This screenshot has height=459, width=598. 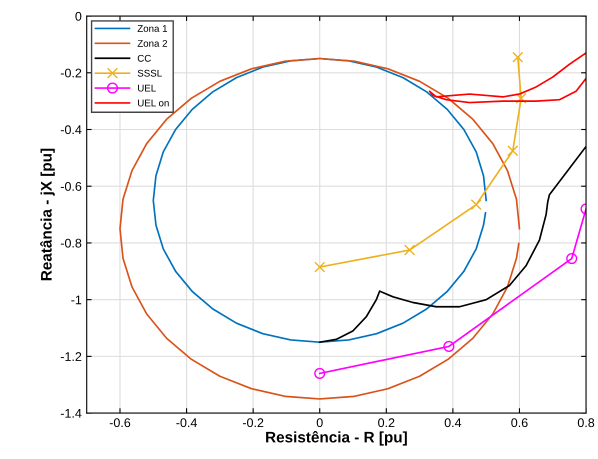 What do you see at coordinates (453, 423) in the screenshot?
I see `x-tick-label: 0.4` at bounding box center [453, 423].